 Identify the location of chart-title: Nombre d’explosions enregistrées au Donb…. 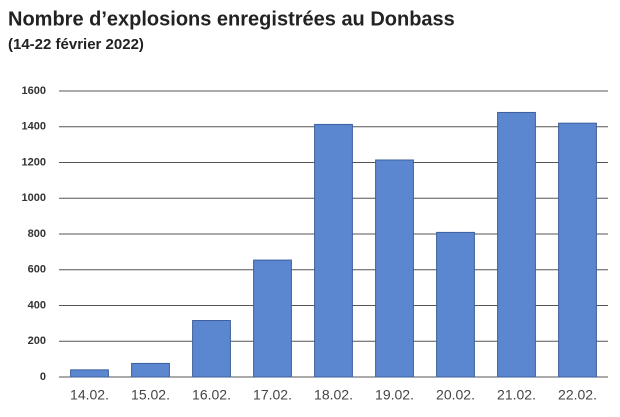
(231, 19).